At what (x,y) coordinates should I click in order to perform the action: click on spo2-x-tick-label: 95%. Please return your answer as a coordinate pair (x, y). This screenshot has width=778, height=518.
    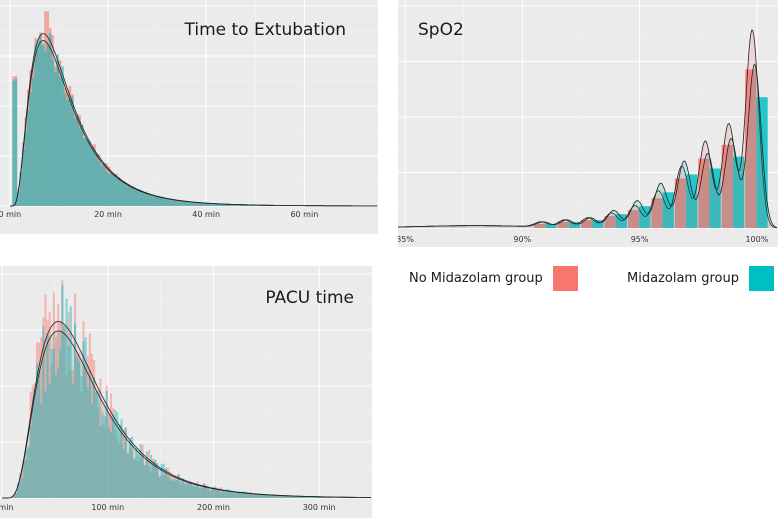
    Looking at the image, I should click on (640, 239).